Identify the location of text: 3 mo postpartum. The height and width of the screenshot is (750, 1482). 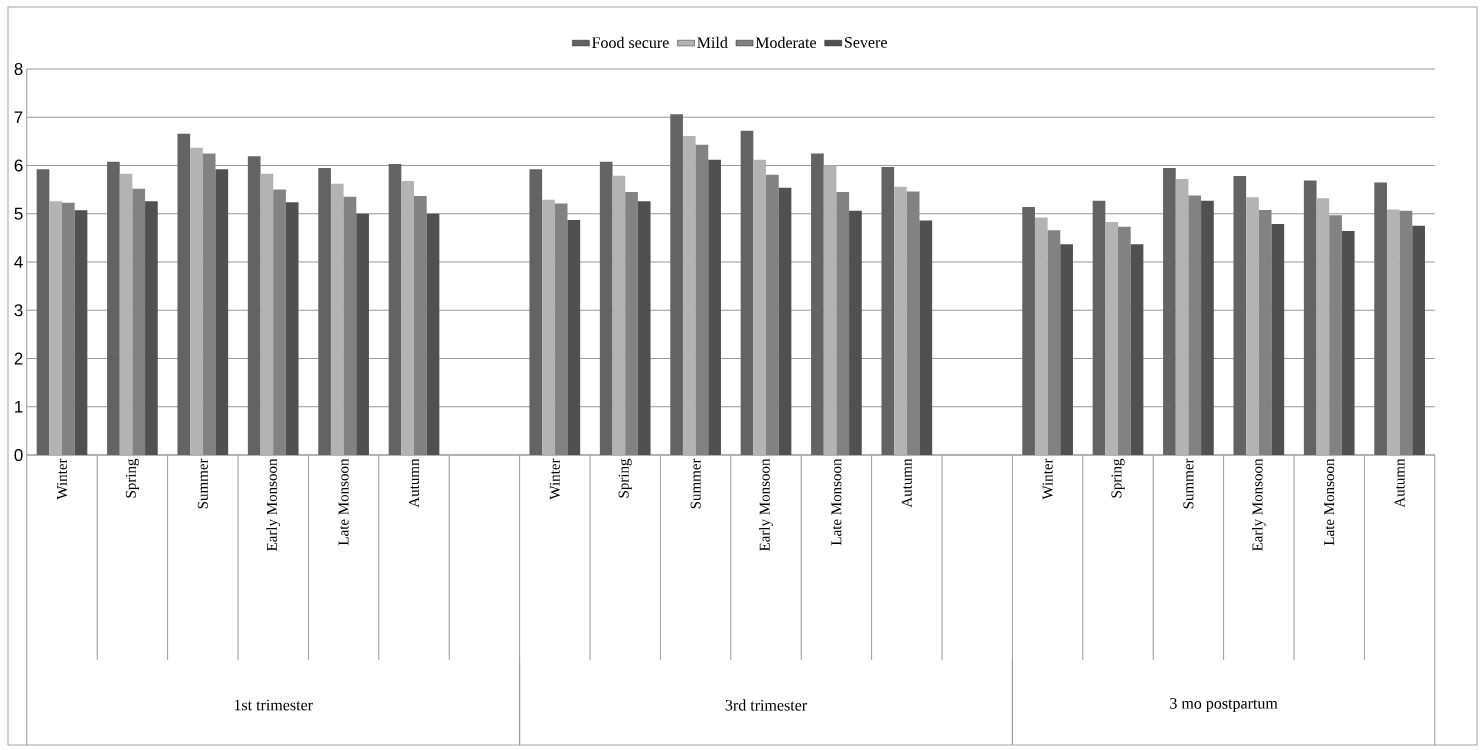
(1224, 705).